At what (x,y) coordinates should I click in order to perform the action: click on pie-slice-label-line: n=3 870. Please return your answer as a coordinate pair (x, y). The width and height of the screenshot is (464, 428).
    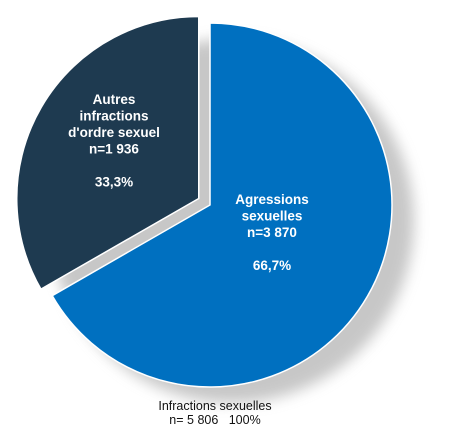
    Looking at the image, I should click on (272, 232).